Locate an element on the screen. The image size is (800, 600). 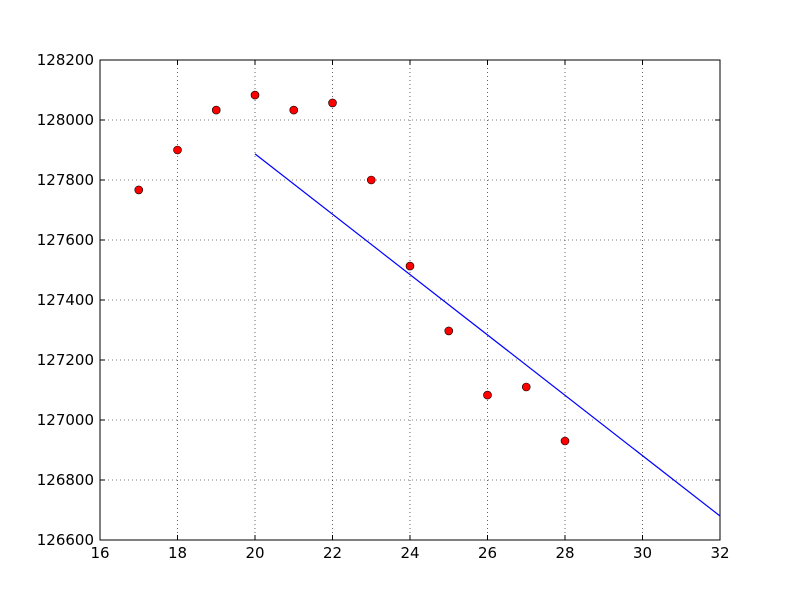
y-tick-label: 126800 is located at coordinates (65, 480).